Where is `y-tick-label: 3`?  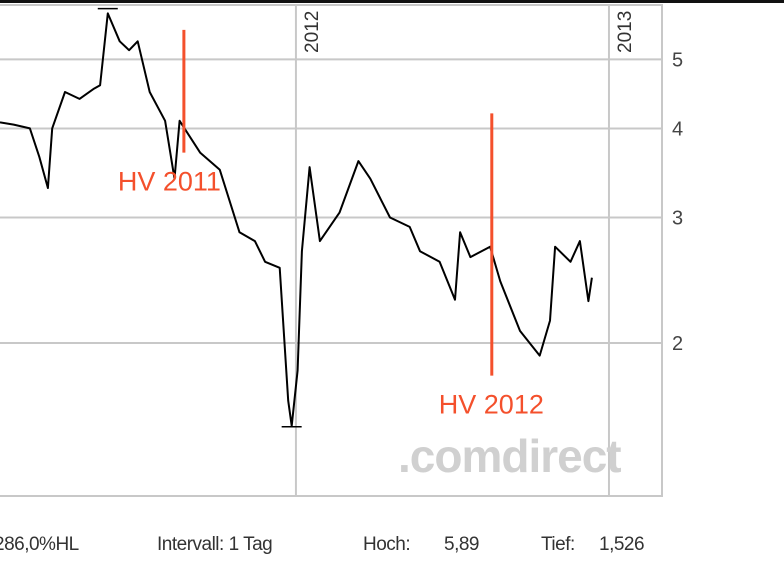 y-tick-label: 3 is located at coordinates (677, 218).